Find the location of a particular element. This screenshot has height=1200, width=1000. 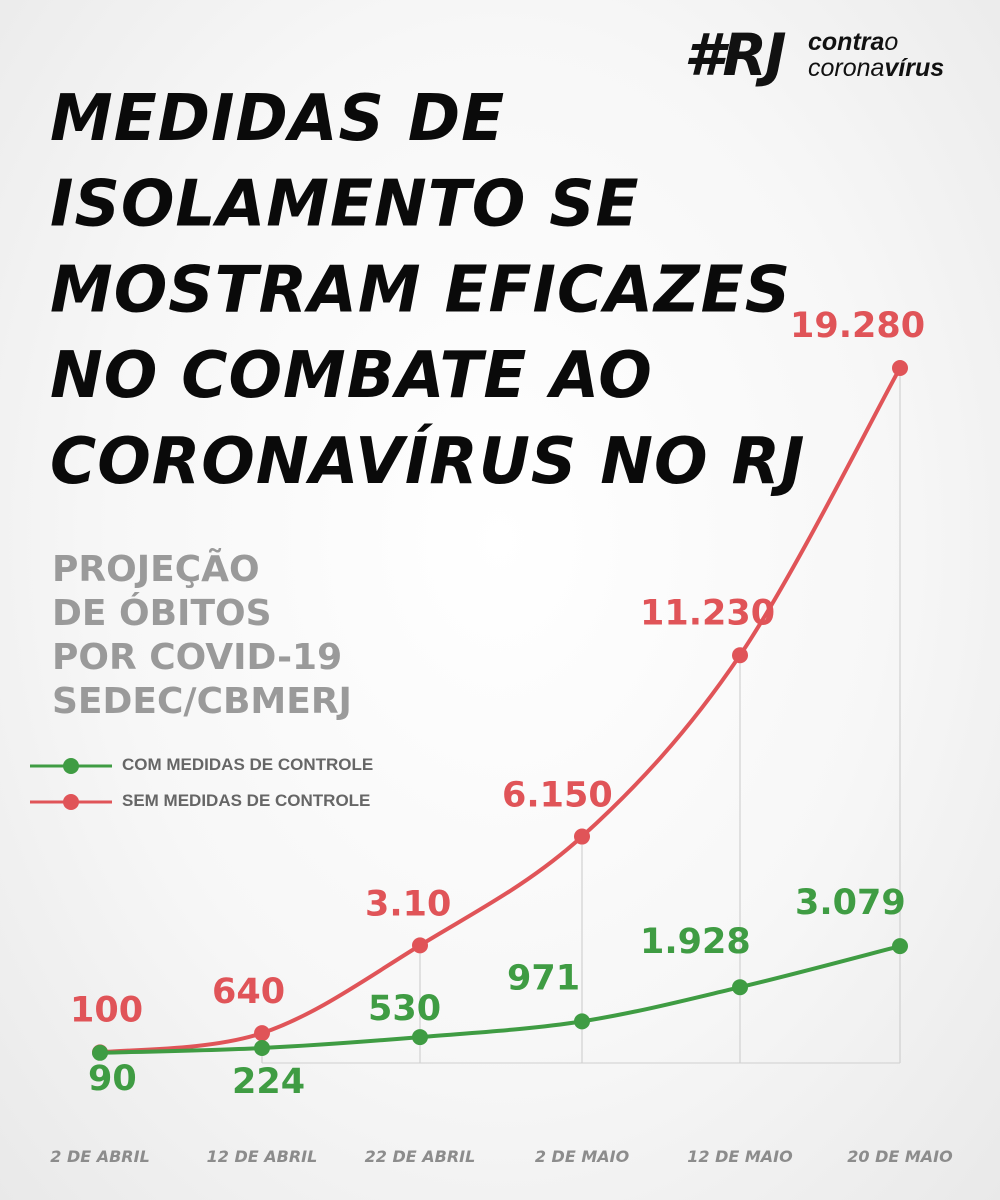

legend-label: COM MEDIDAS DE CONTROLE is located at coordinates (248, 764).